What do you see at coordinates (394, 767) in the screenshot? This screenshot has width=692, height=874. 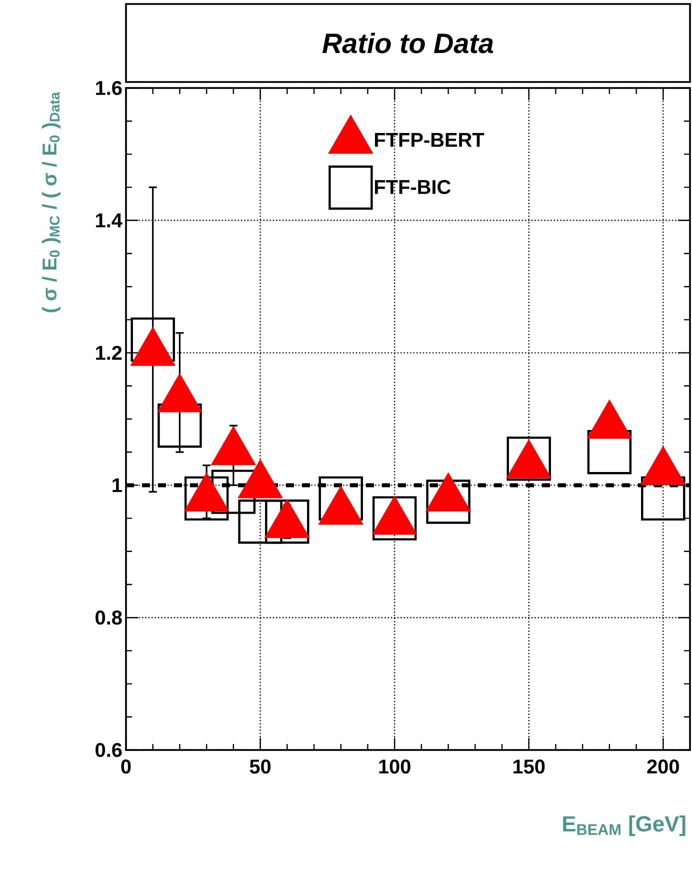 I see `x-tick-label: 100` at bounding box center [394, 767].